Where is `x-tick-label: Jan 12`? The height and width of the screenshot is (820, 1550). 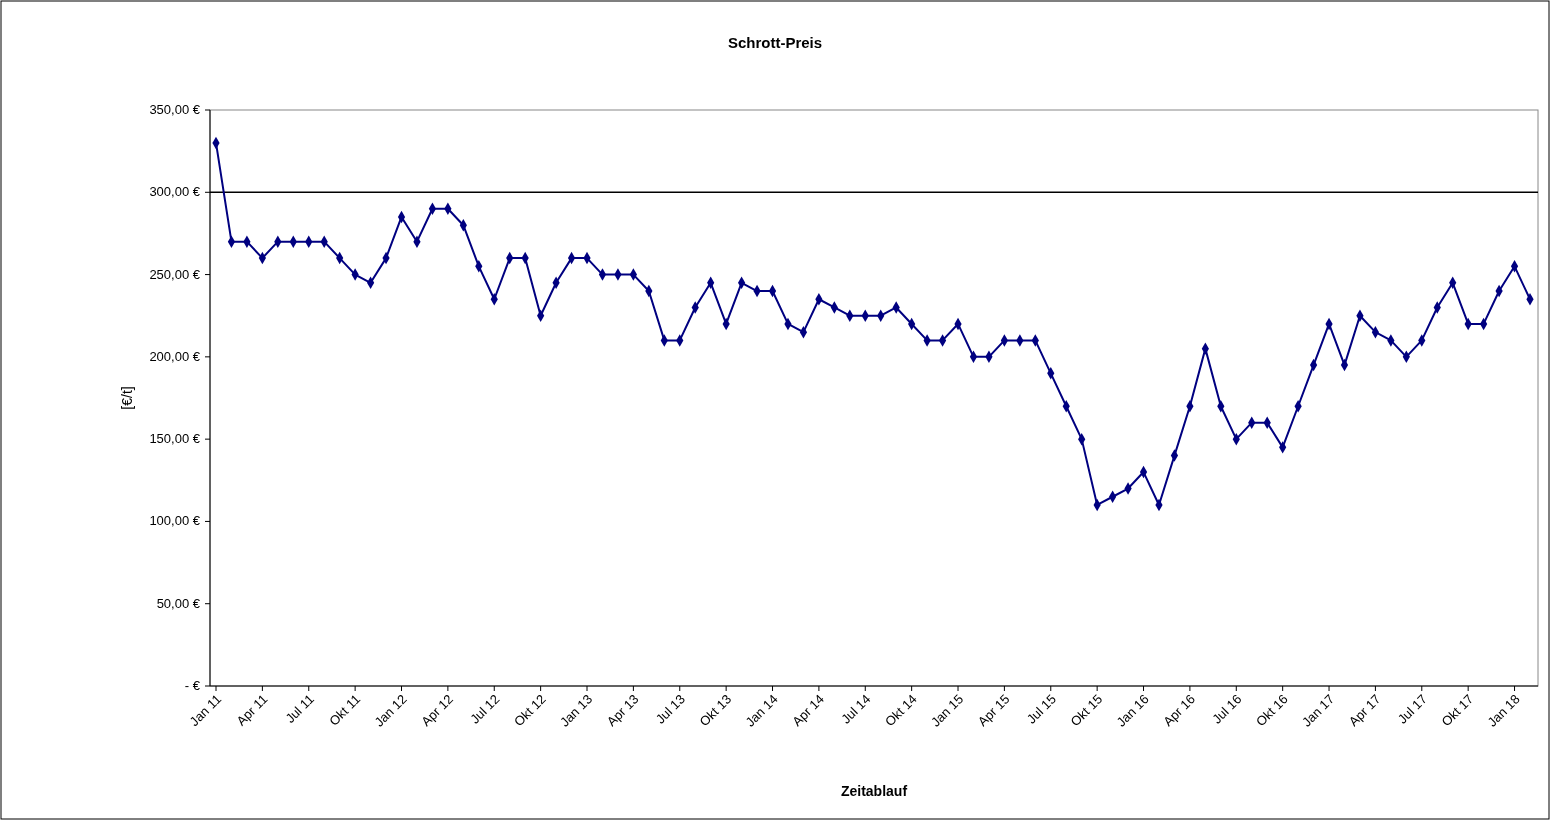 x-tick-label: Jan 12 is located at coordinates (390, 710).